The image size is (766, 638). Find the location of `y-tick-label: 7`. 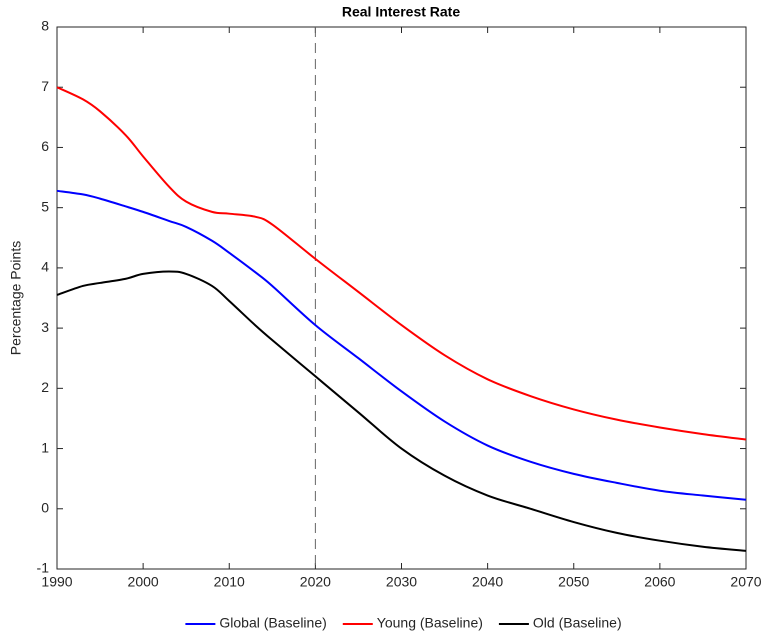

y-tick-label: 7 is located at coordinates (45, 86).